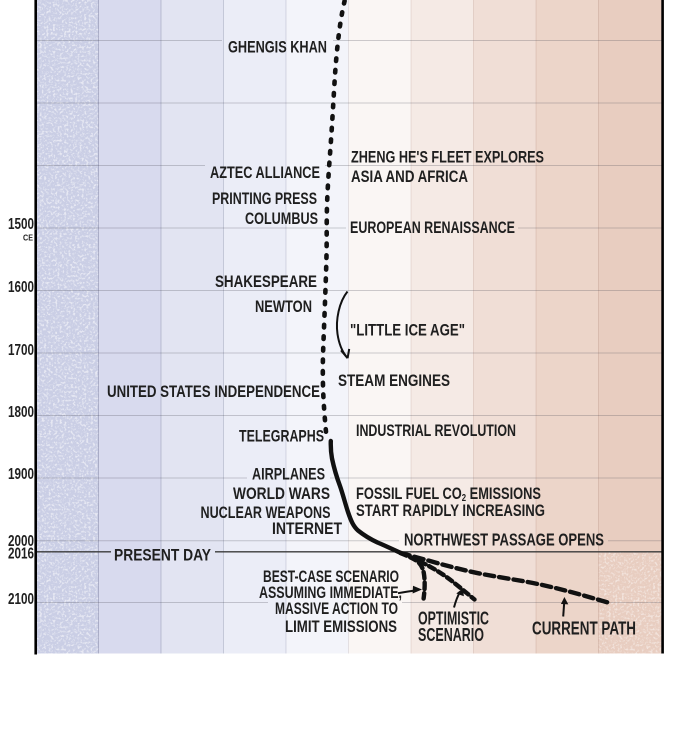  Describe the element at coordinates (330, 593) in the screenshot. I see `svg-text: ASSUMING IMMEDIATE,` at that location.